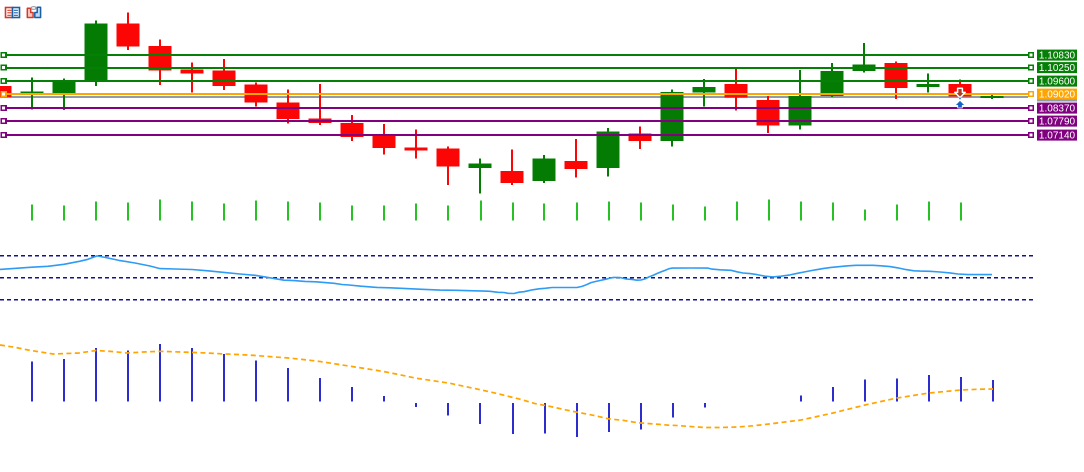 Image resolution: width=1084 pixels, height=472 pixels. Describe the element at coordinates (1057, 95) in the screenshot. I see `svg-text: 1.09020` at that location.